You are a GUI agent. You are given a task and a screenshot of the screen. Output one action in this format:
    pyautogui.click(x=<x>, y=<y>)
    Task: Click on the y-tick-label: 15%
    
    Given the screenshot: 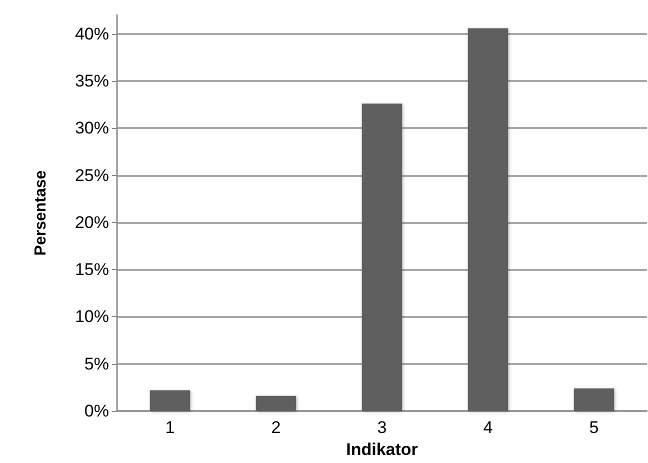 What is the action you would take?
    pyautogui.click(x=91, y=270)
    